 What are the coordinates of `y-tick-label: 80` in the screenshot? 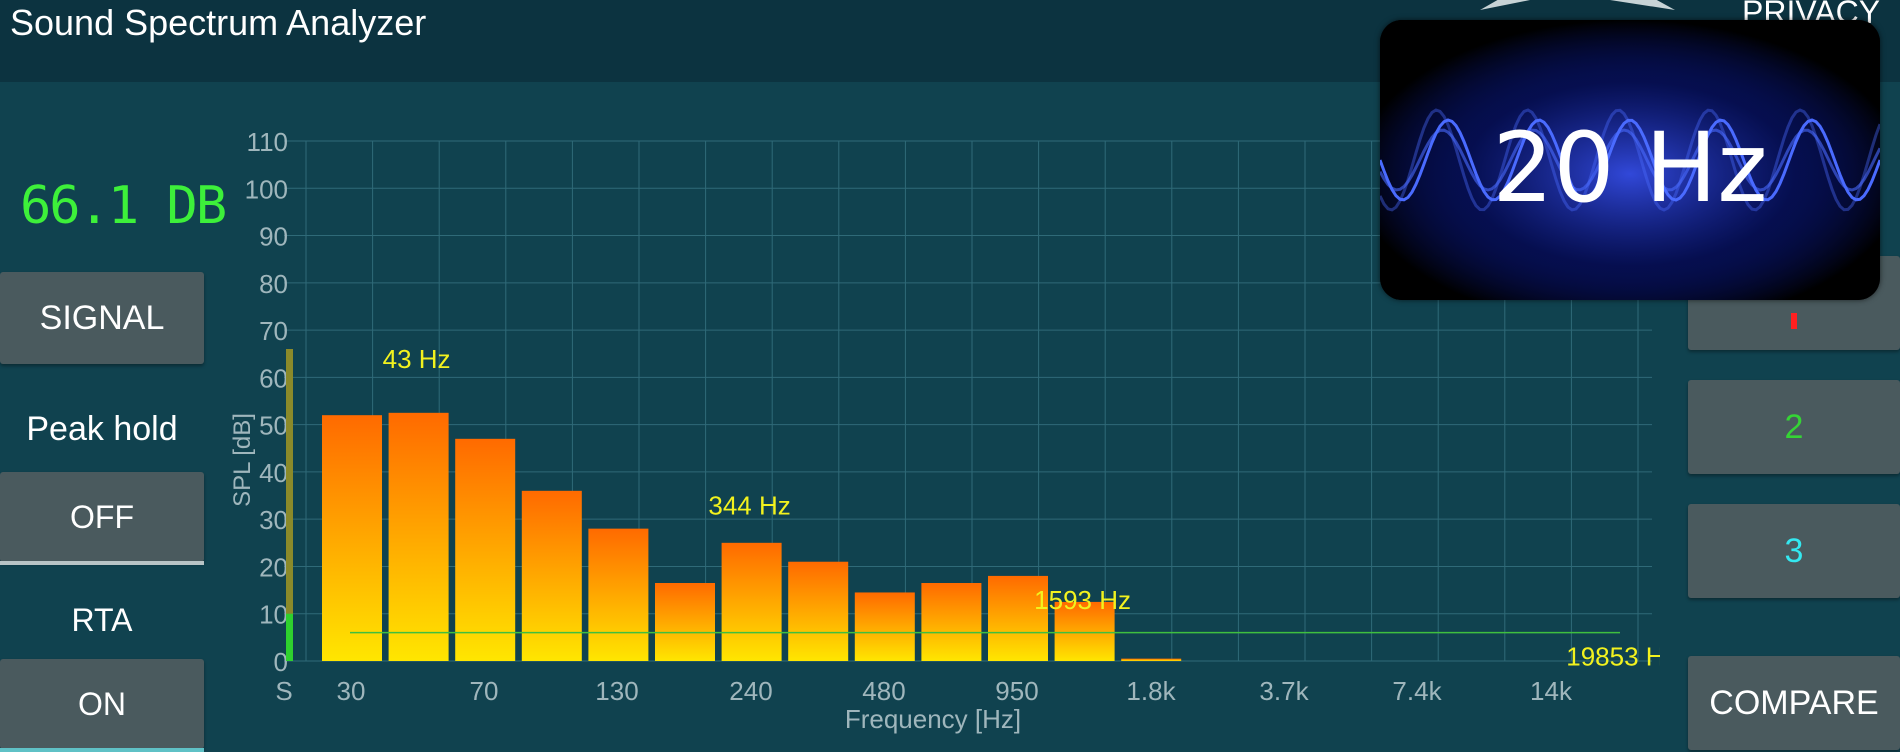 It's located at (273, 284).